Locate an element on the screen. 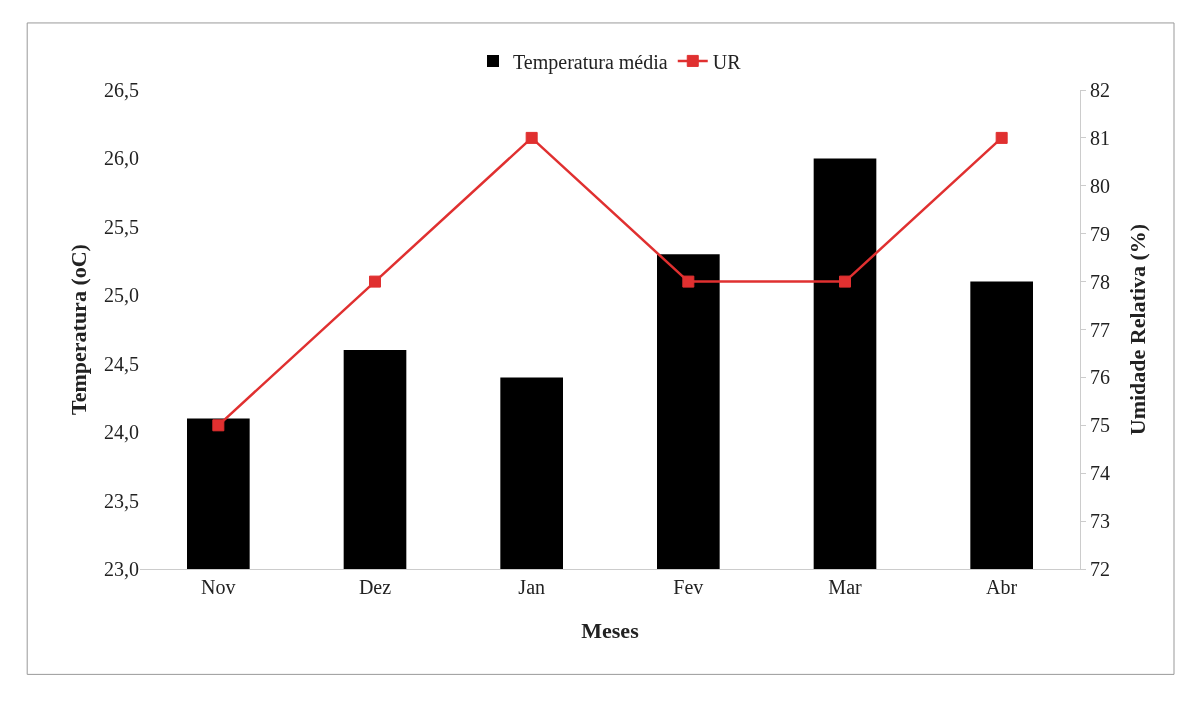  y2-tick-label: 73 is located at coordinates (1100, 521).